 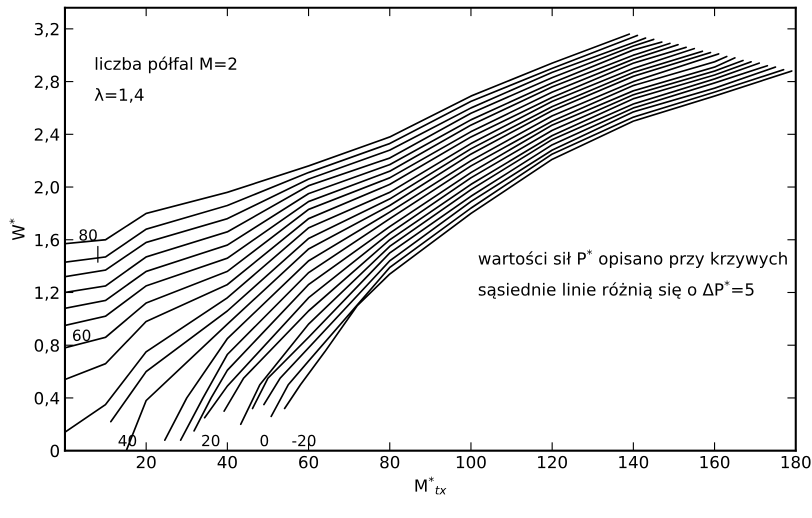 What do you see at coordinates (81, 336) in the screenshot?
I see `series-label: 60` at bounding box center [81, 336].